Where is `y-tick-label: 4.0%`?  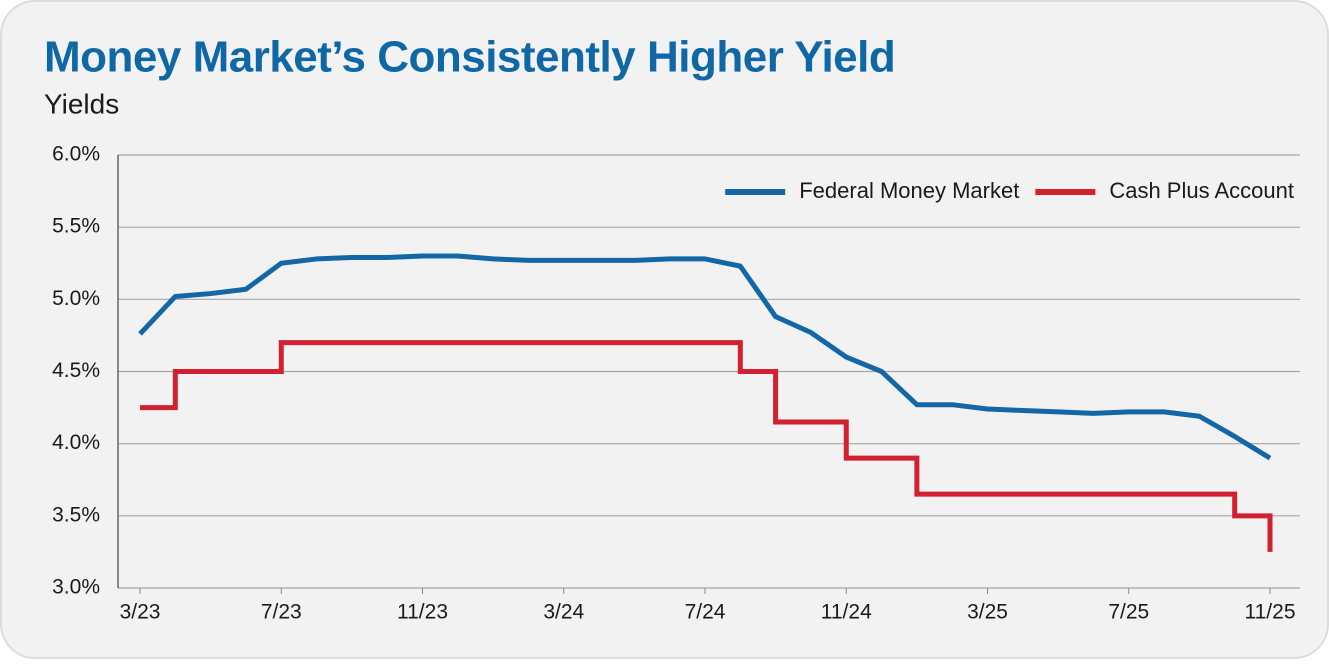
y-tick-label: 4.0% is located at coordinates (76, 442).